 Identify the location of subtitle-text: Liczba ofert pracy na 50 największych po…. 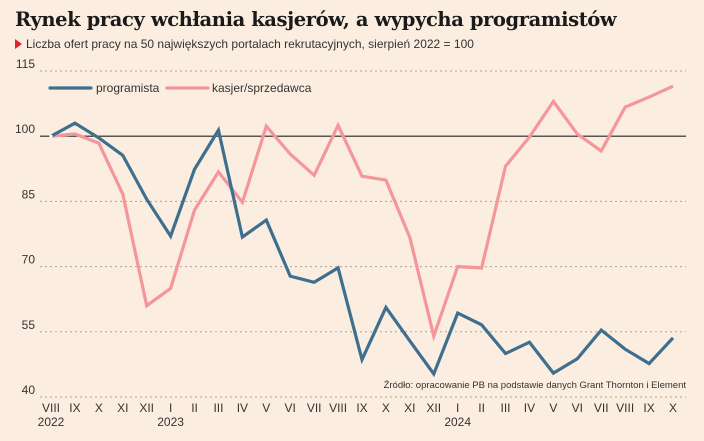
(250, 44).